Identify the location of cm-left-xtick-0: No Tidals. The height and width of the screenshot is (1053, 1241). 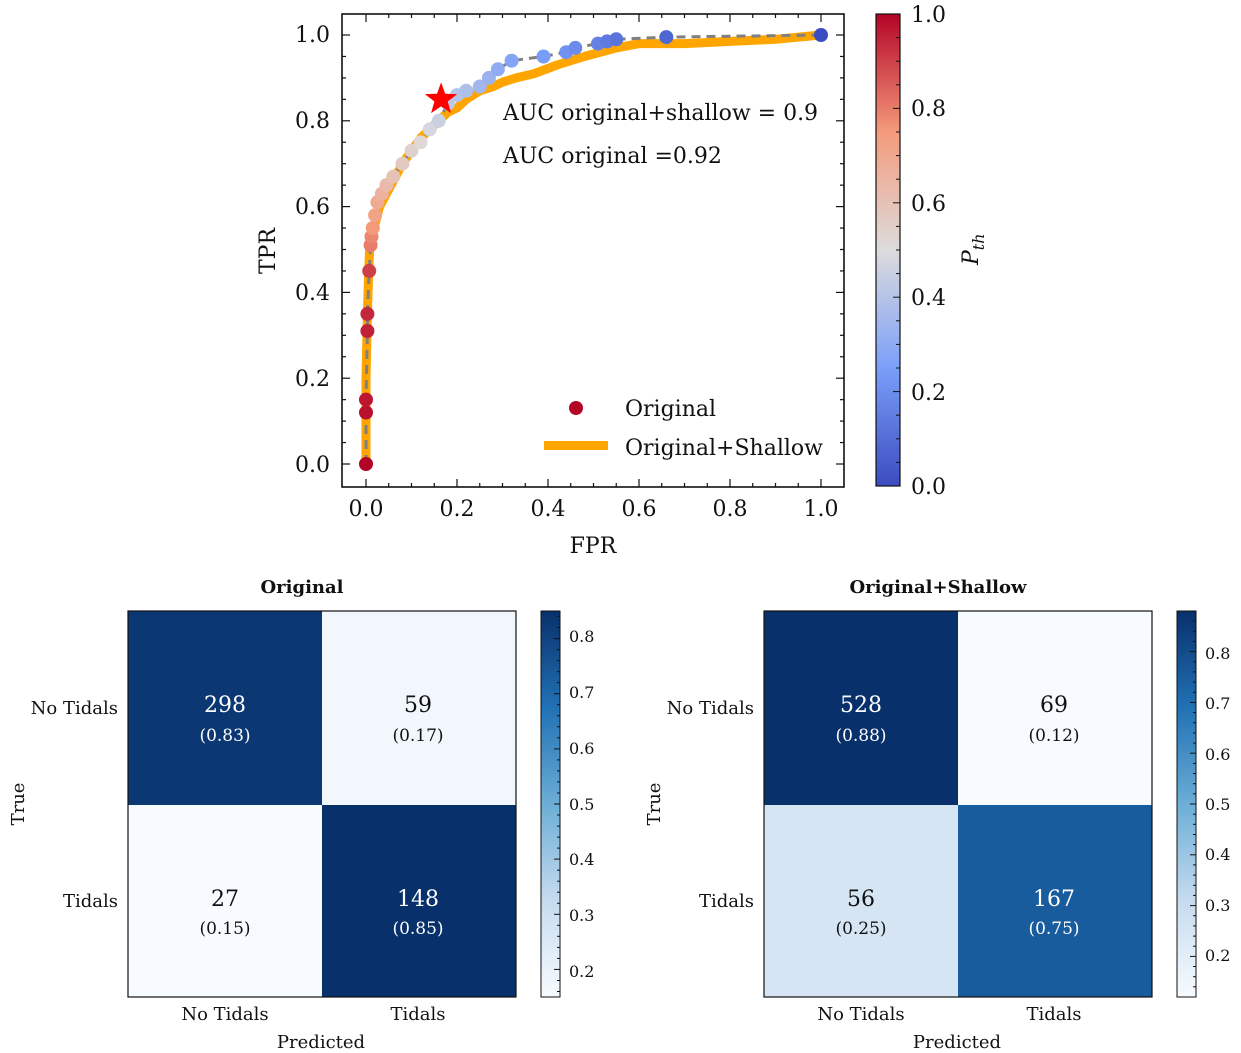
(224, 1014).